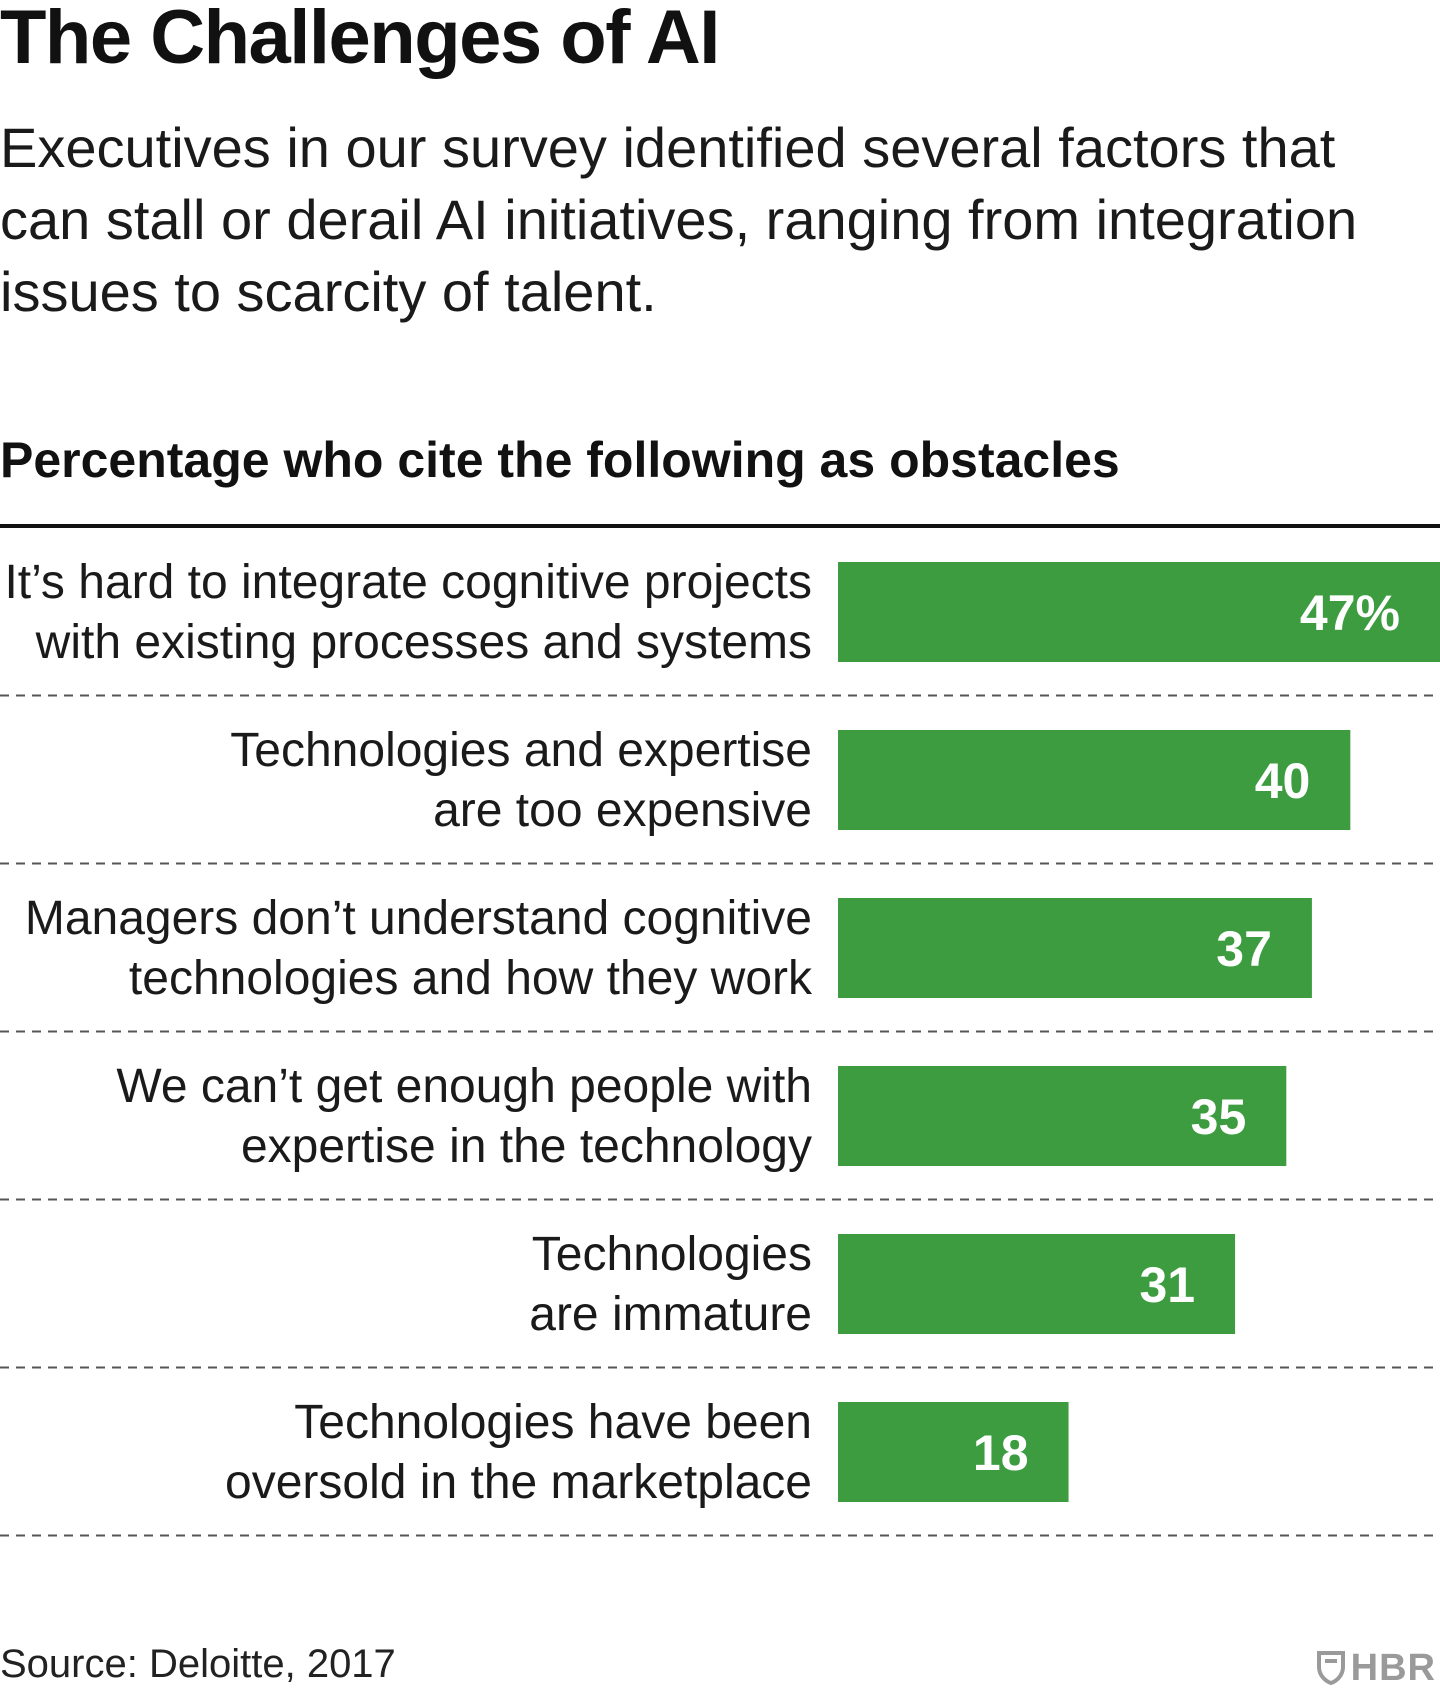 Image resolution: width=1440 pixels, height=1696 pixels. What do you see at coordinates (1393, 1668) in the screenshot?
I see `brand-text: HBR` at bounding box center [1393, 1668].